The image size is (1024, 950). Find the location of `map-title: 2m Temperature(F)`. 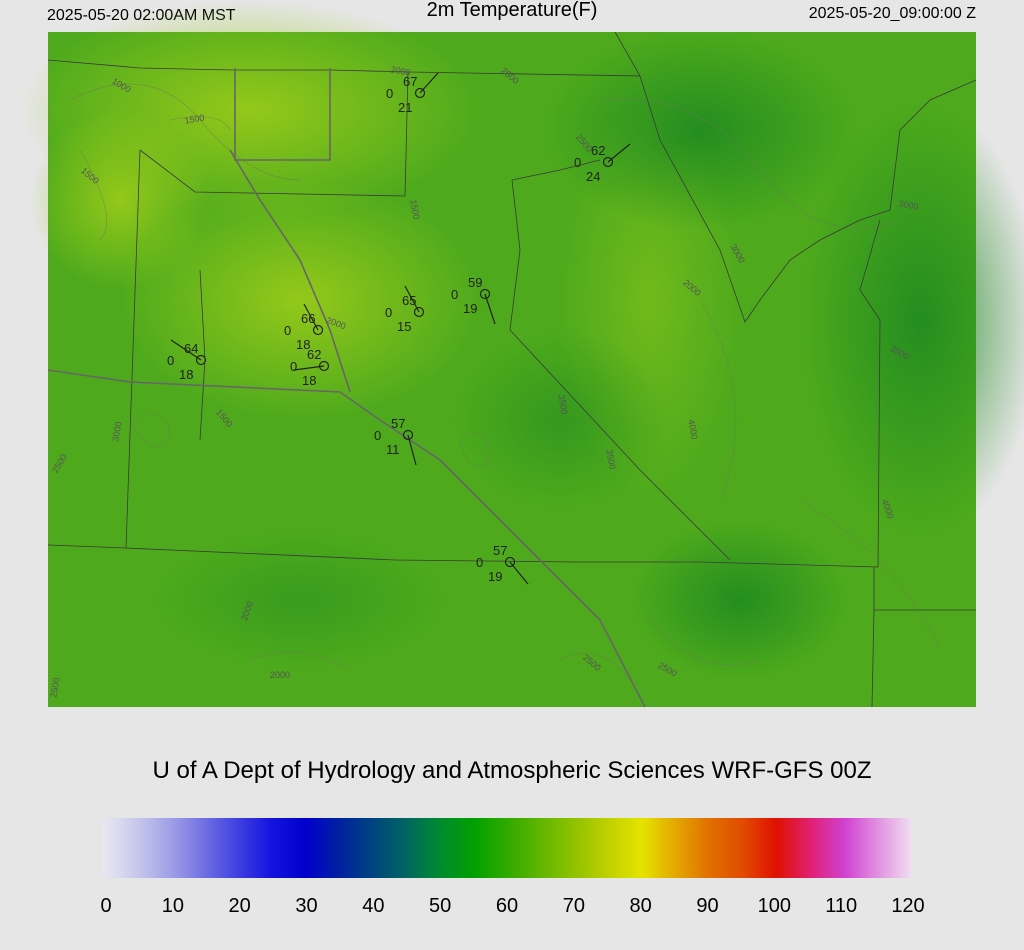

map-title: 2m Temperature(F) is located at coordinates (512, 10).